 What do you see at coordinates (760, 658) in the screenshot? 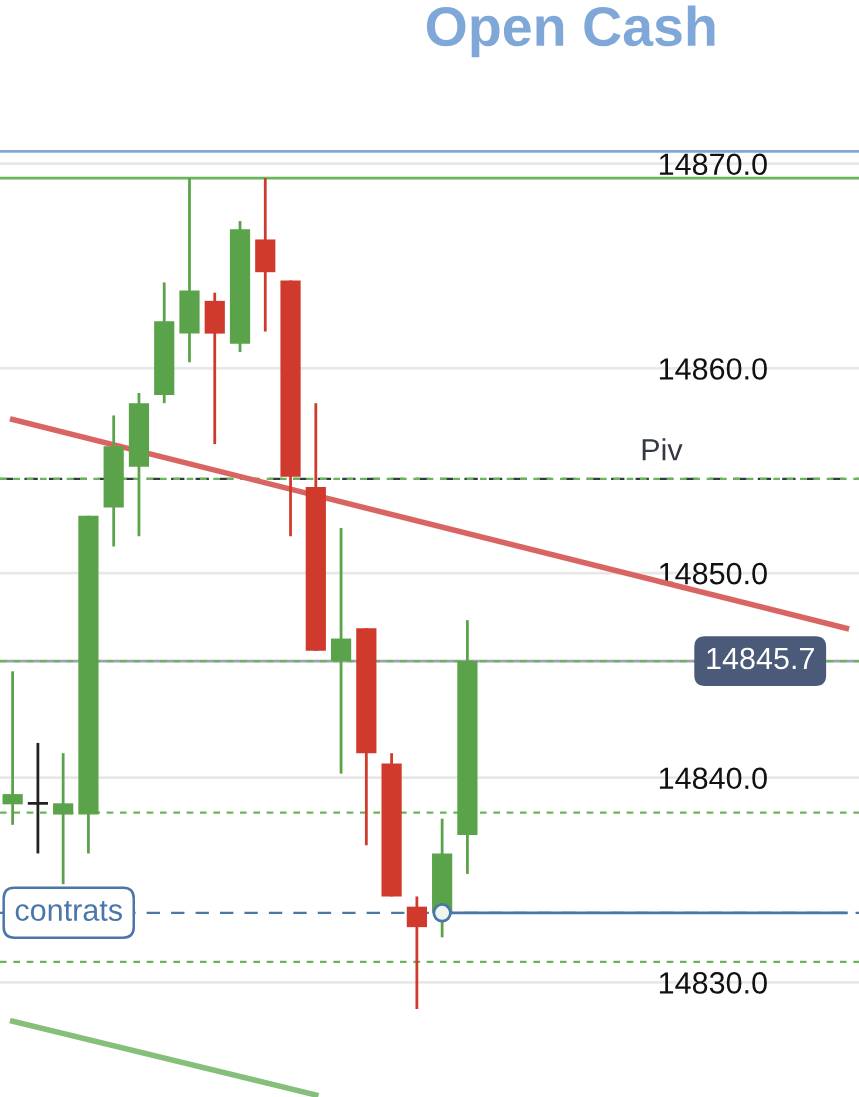
I see `ref-line-label: 14845.7` at bounding box center [760, 658].